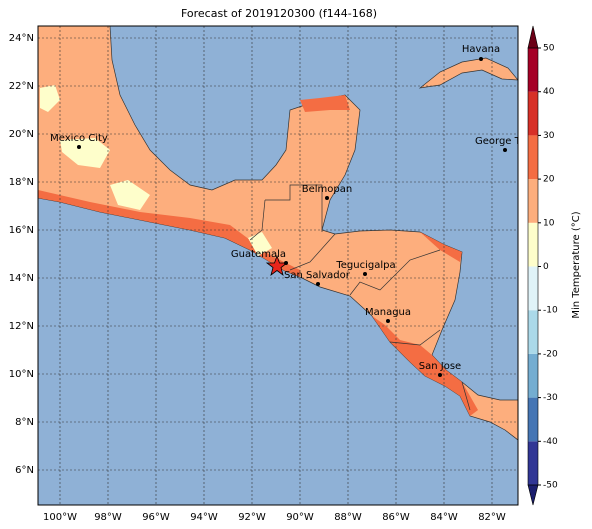  Describe the element at coordinates (549, 49) in the screenshot. I see `colorbar-tick-label: 50` at that location.